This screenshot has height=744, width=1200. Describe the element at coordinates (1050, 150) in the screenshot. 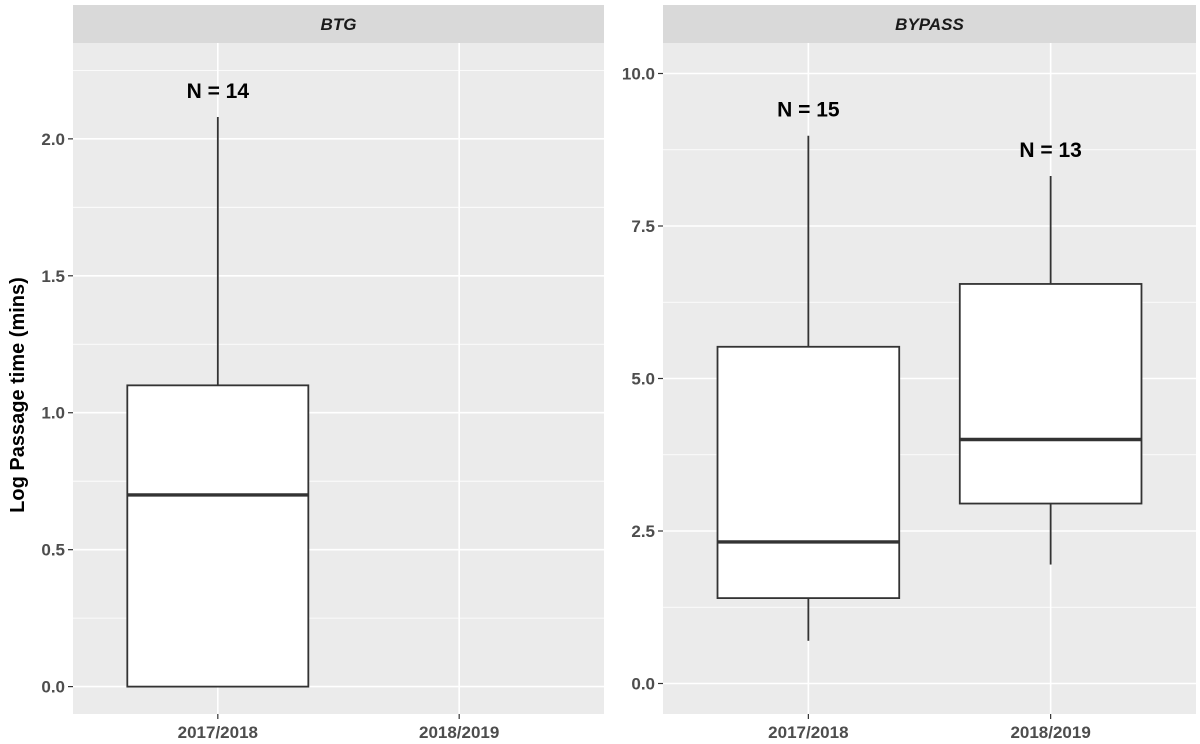

I see `n-count-label: N = 13` at that location.